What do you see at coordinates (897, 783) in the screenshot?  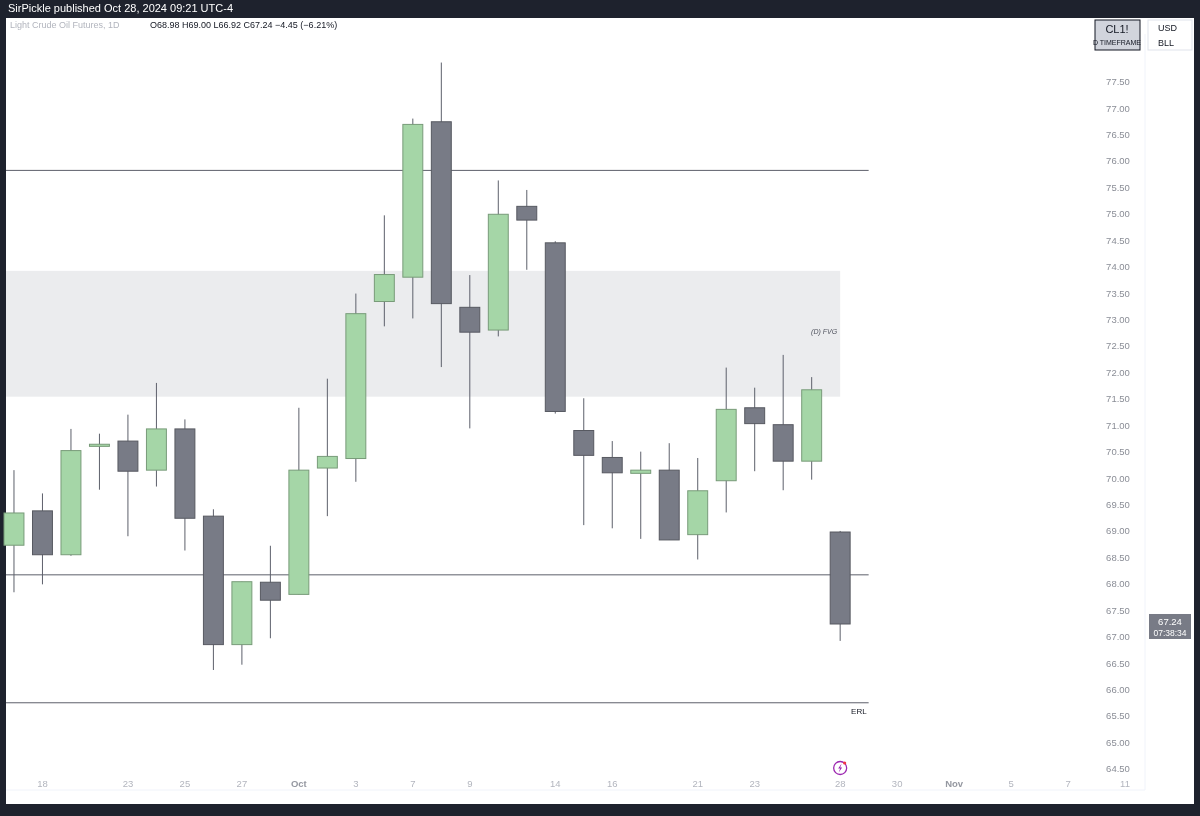 I see `x-tick-label: 30` at bounding box center [897, 783].